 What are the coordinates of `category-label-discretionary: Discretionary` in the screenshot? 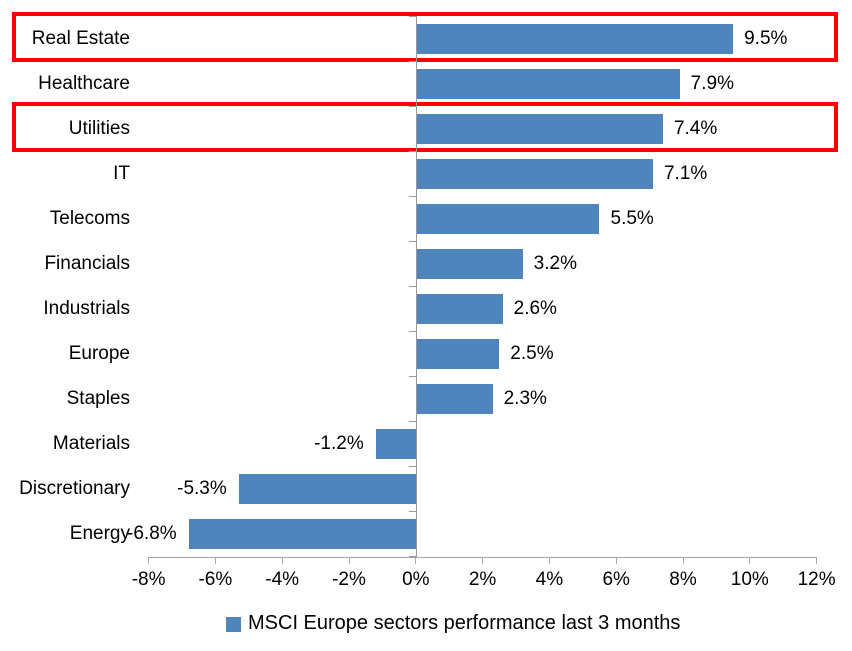 It's located at (74, 488).